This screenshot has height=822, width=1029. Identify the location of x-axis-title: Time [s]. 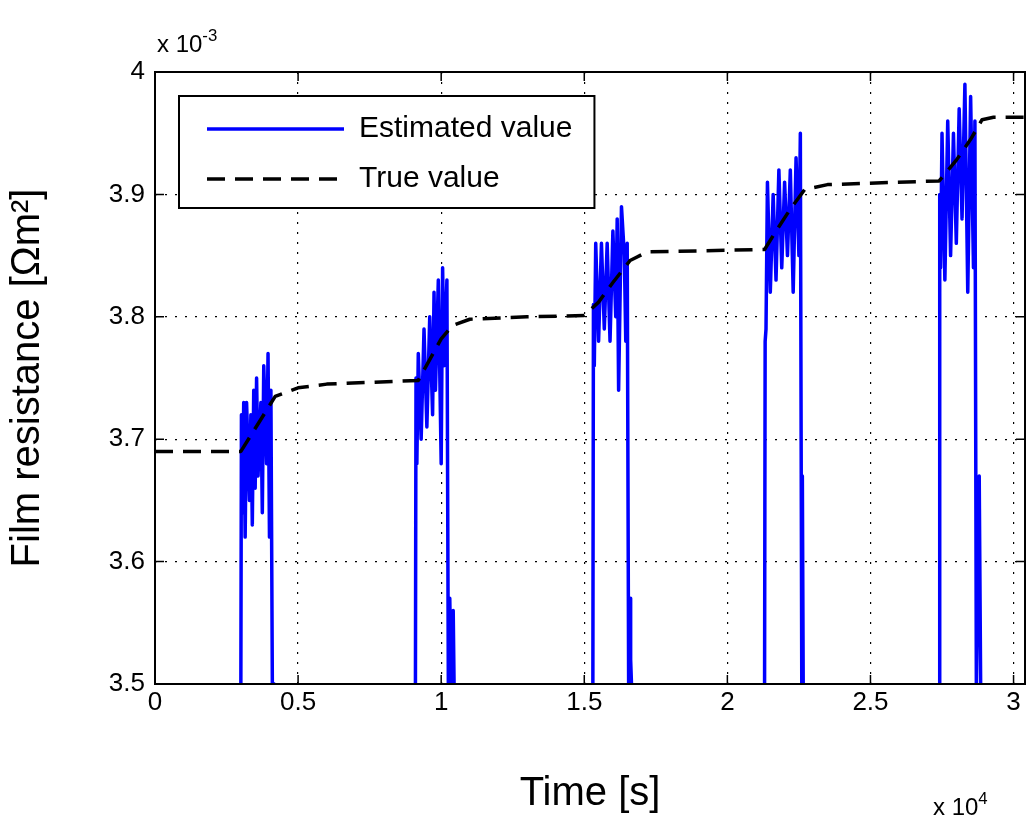
(590, 791).